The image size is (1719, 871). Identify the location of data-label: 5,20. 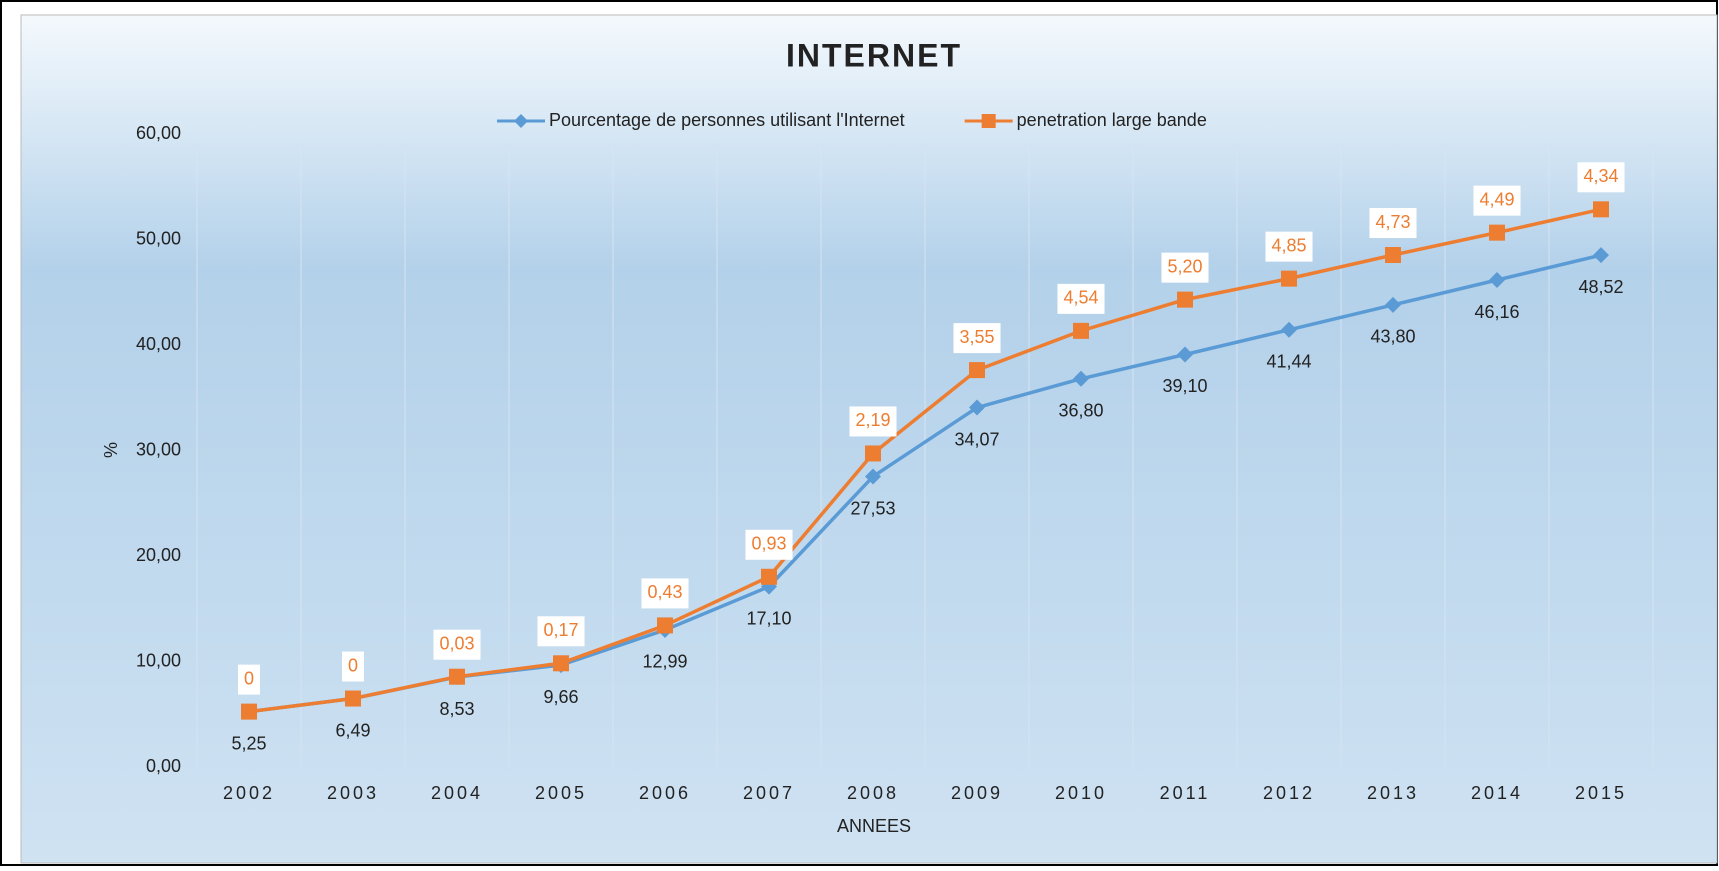
(1184, 266).